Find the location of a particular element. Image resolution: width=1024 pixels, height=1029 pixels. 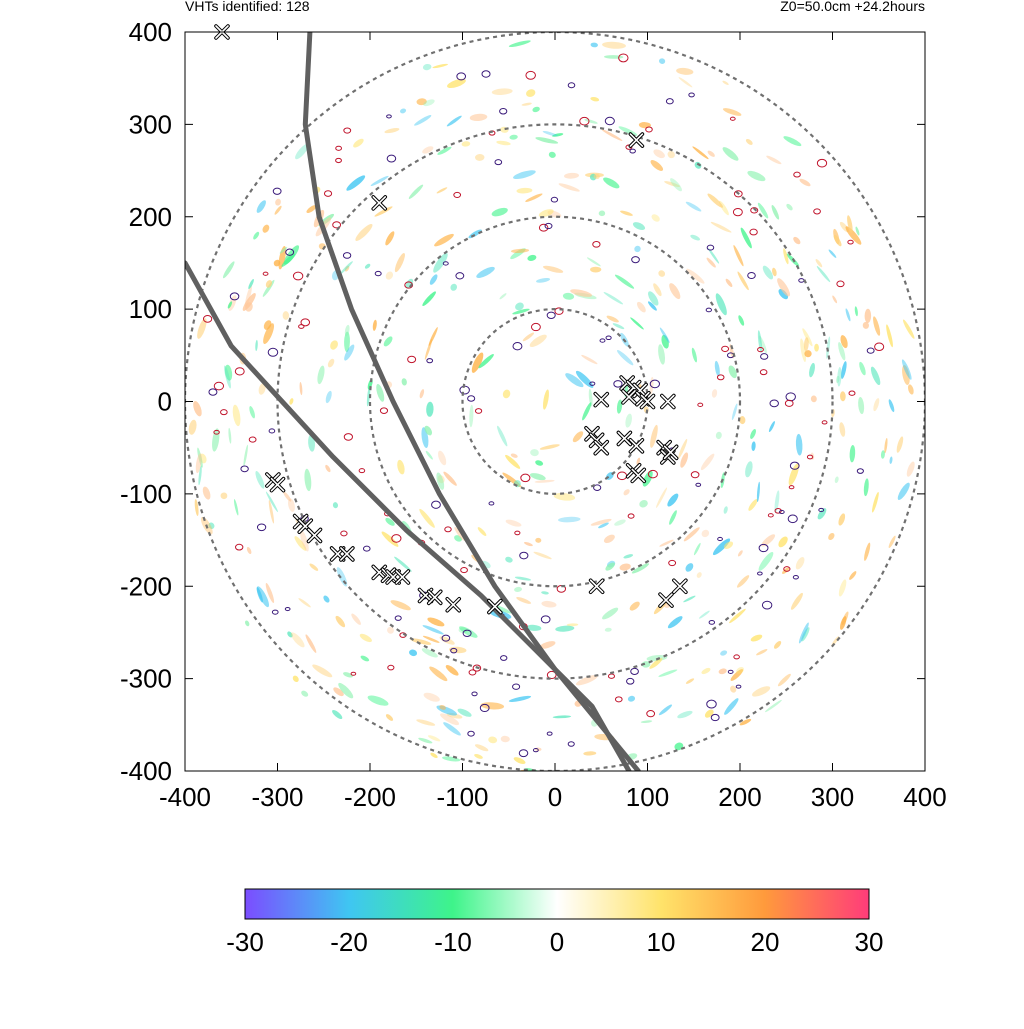

x-tick-label: -400 is located at coordinates (185, 797).